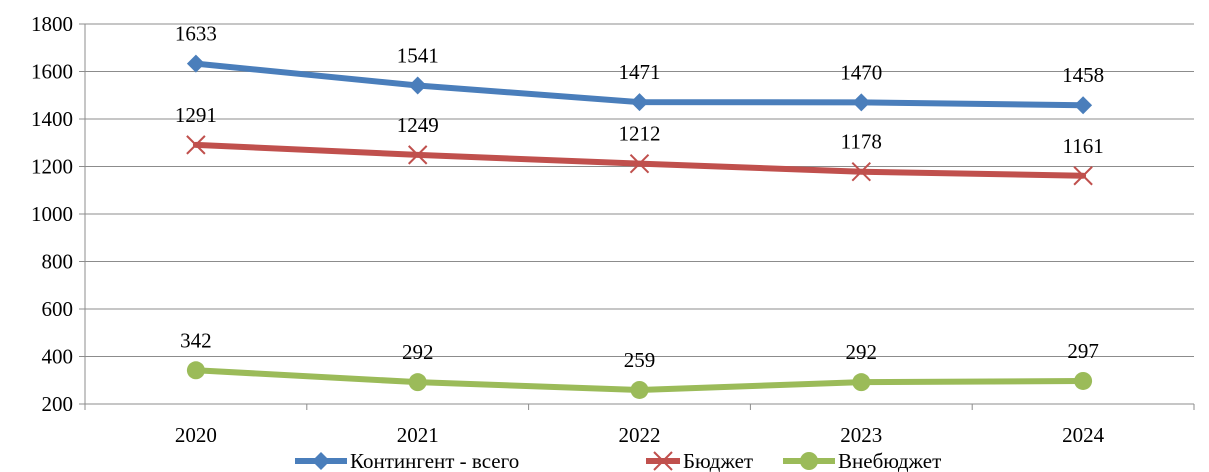 This screenshot has width=1209, height=472. What do you see at coordinates (52, 24) in the screenshot?
I see `y-tick-label: 1800` at bounding box center [52, 24].